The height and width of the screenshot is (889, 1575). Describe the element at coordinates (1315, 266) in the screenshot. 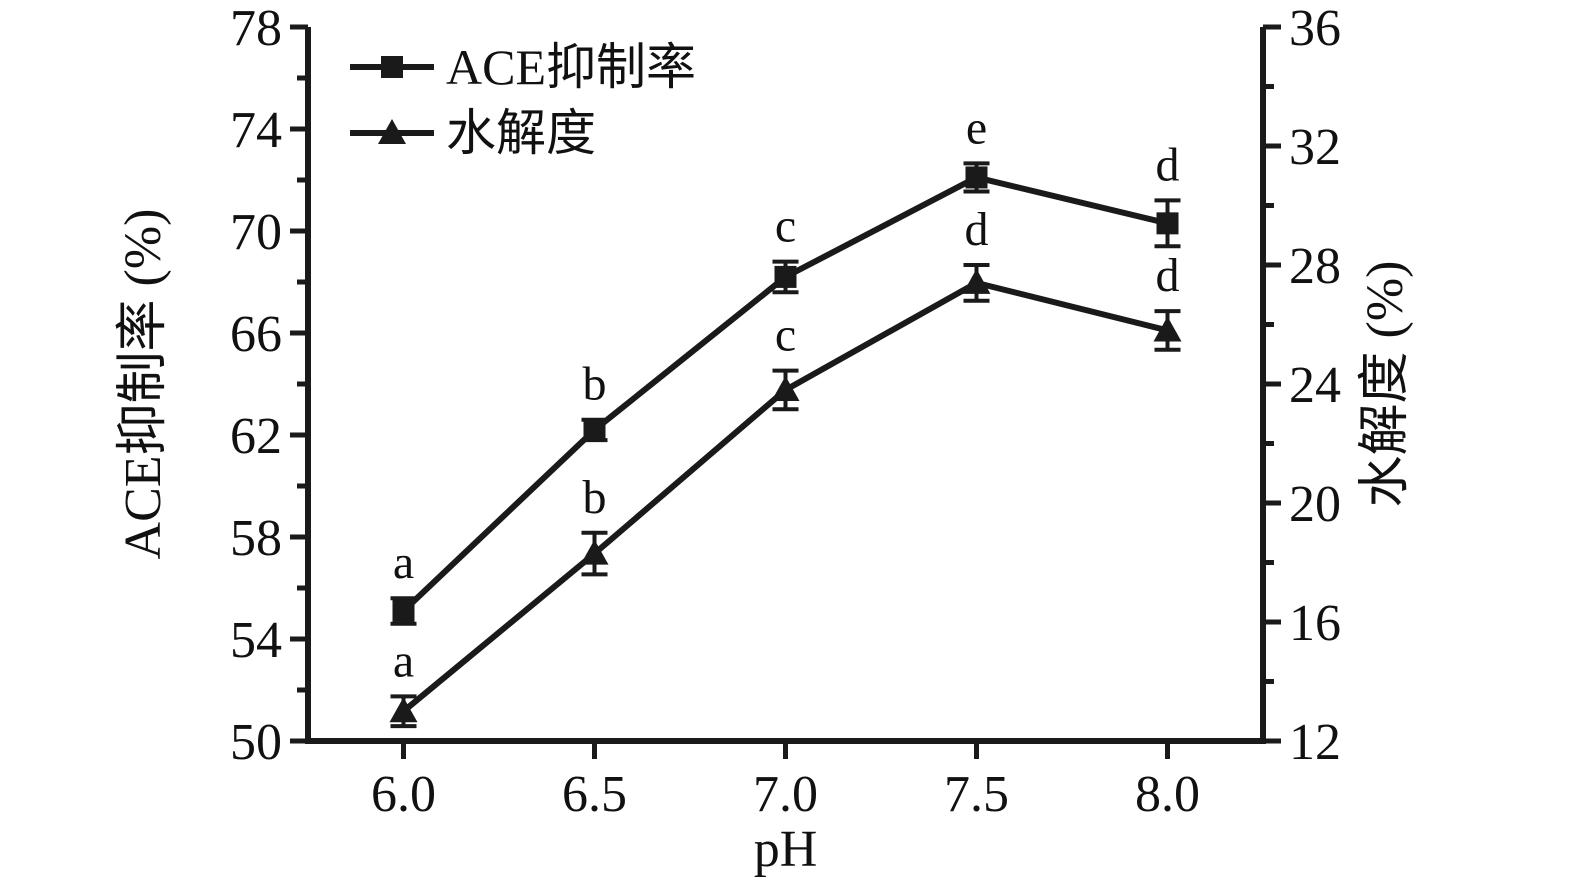

I see `right-axis-tick-label: 28` at that location.